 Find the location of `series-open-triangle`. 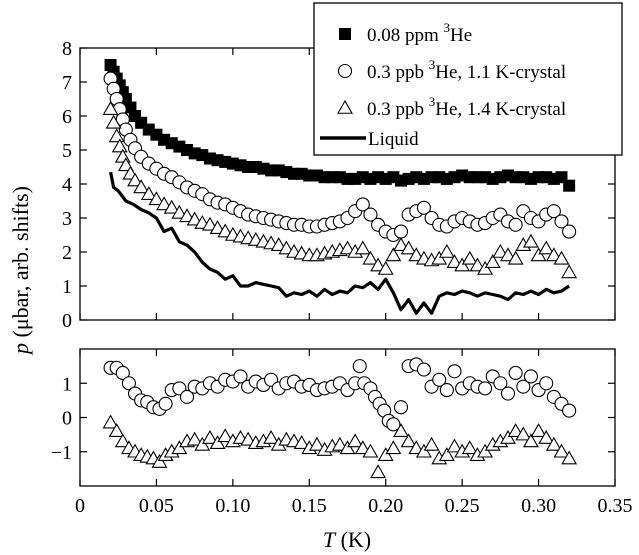

series-open-triangle is located at coordinates (340, 446).